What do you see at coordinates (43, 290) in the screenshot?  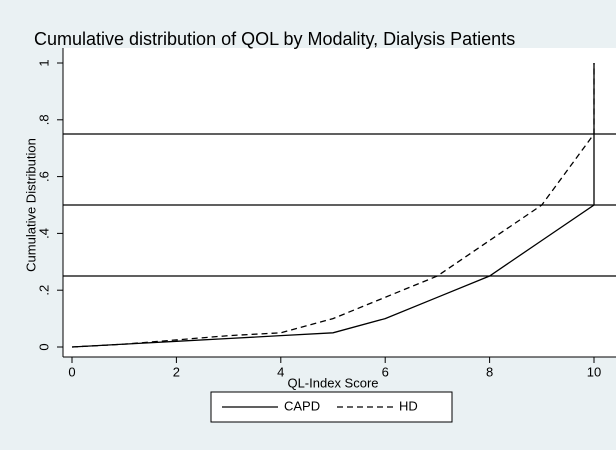 I see `y-tick-label: .2` at bounding box center [43, 290].